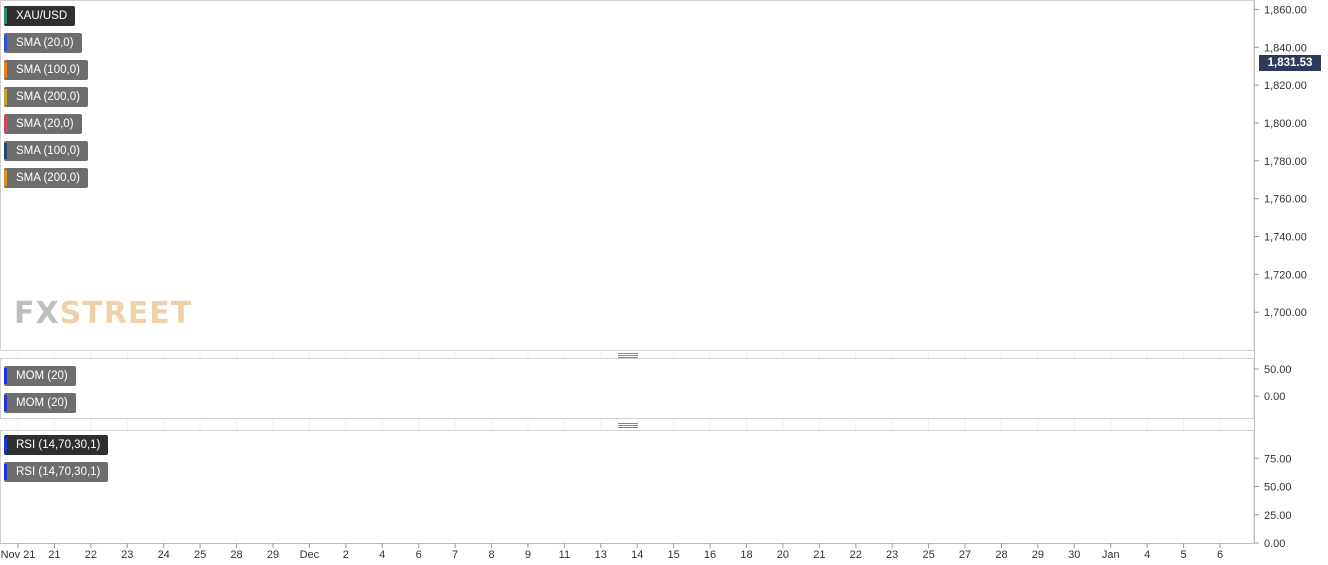 This screenshot has height=565, width=1328. What do you see at coordinates (40, 403) in the screenshot?
I see `legend-mom-b: MOM (20)` at bounding box center [40, 403].